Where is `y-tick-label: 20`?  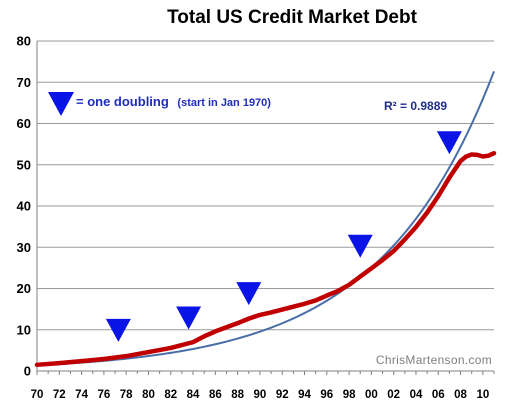 y-tick-label: 20 is located at coordinates (24, 288).